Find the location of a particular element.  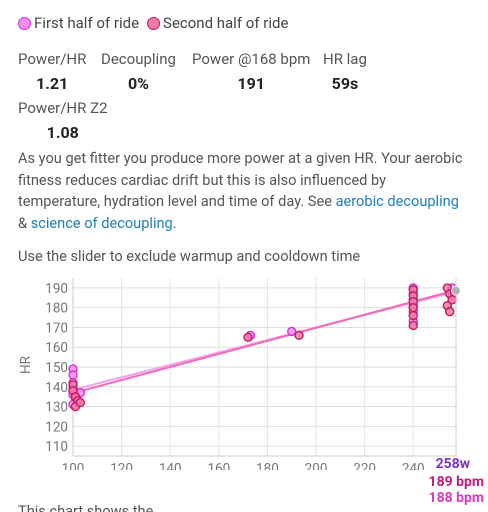

y-tick-label: 130 is located at coordinates (56, 408).